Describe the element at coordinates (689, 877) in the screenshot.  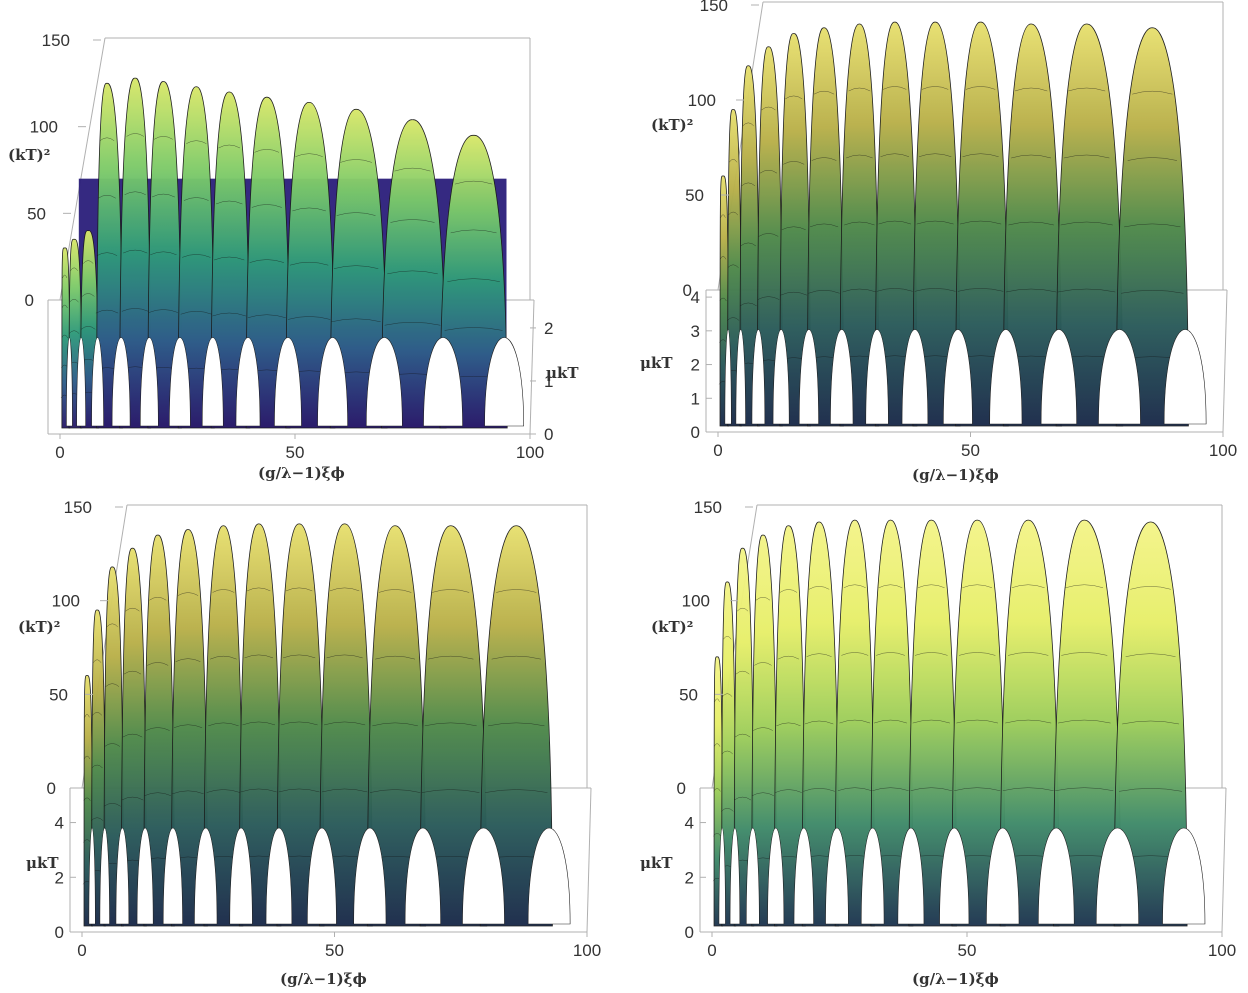
I see `y-tick-label: 2` at that location.